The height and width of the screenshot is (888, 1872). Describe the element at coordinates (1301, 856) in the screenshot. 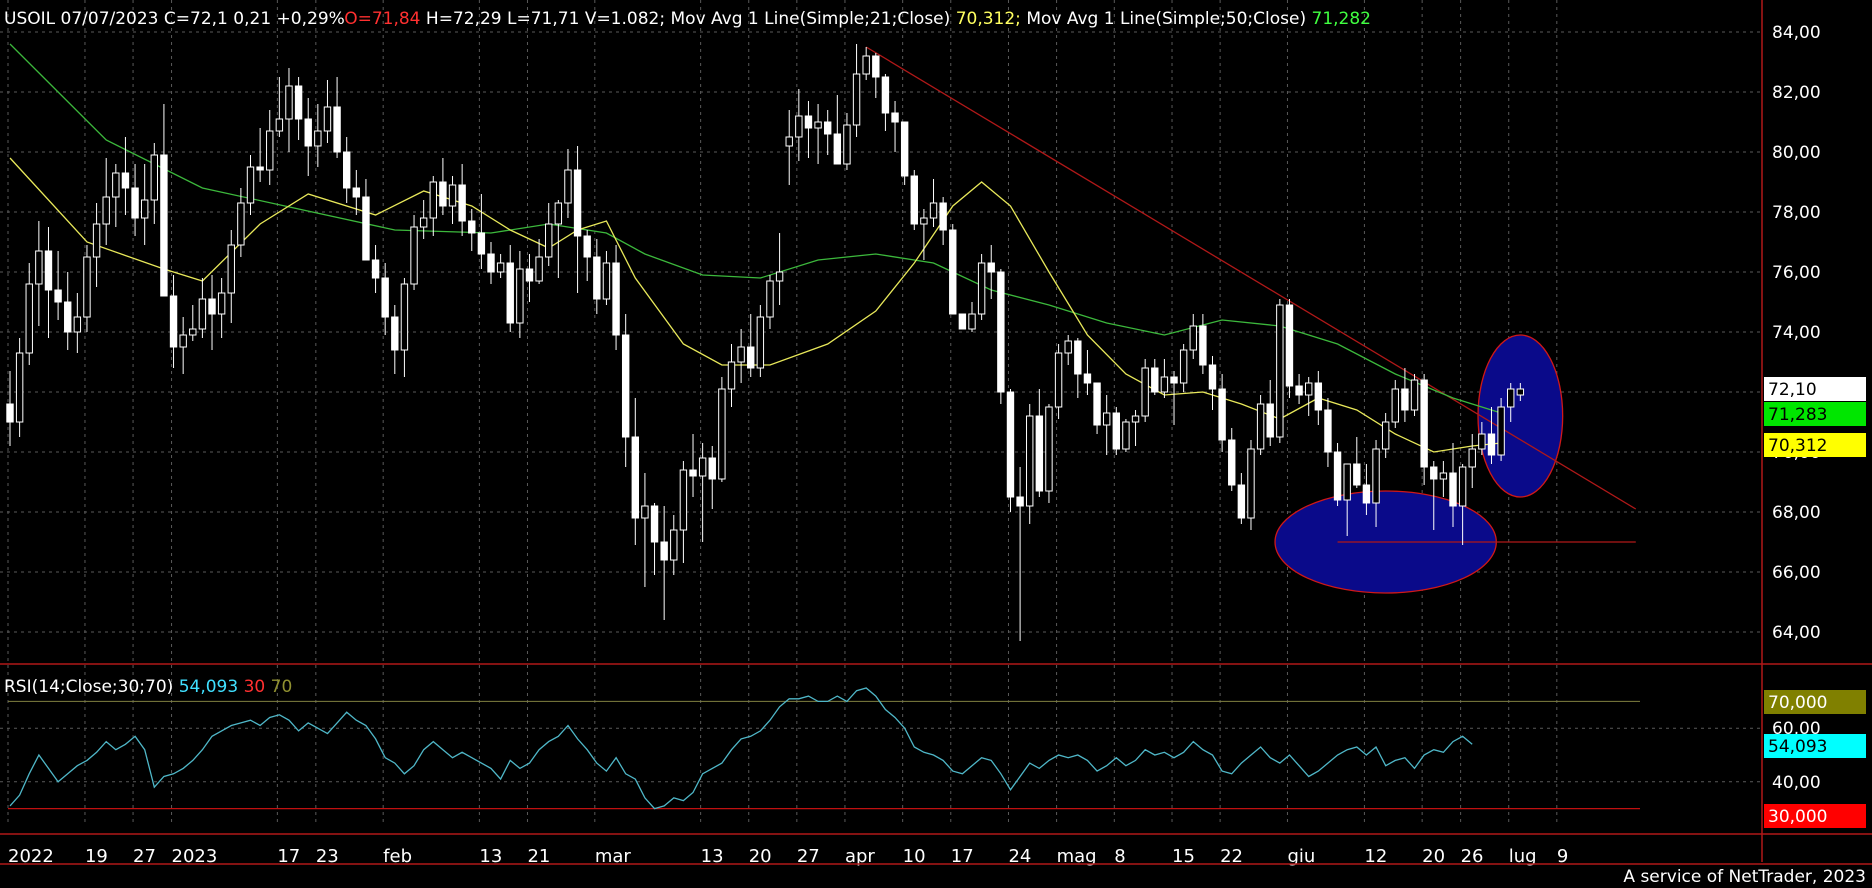

I see `time-tick-label: giu` at that location.